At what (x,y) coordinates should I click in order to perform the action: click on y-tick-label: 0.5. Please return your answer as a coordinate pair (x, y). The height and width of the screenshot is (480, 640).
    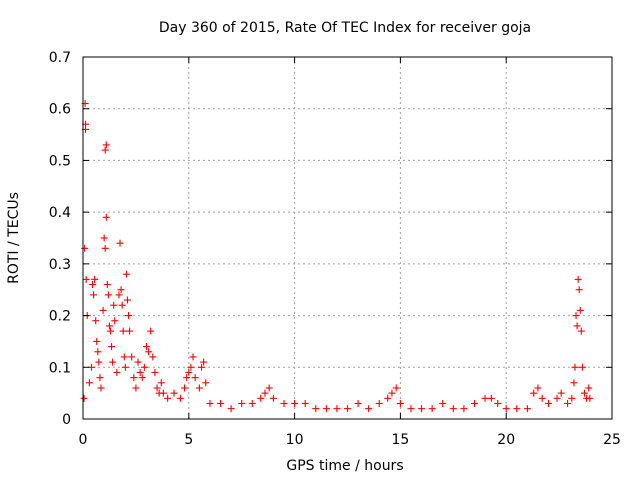
    Looking at the image, I should click on (60, 161).